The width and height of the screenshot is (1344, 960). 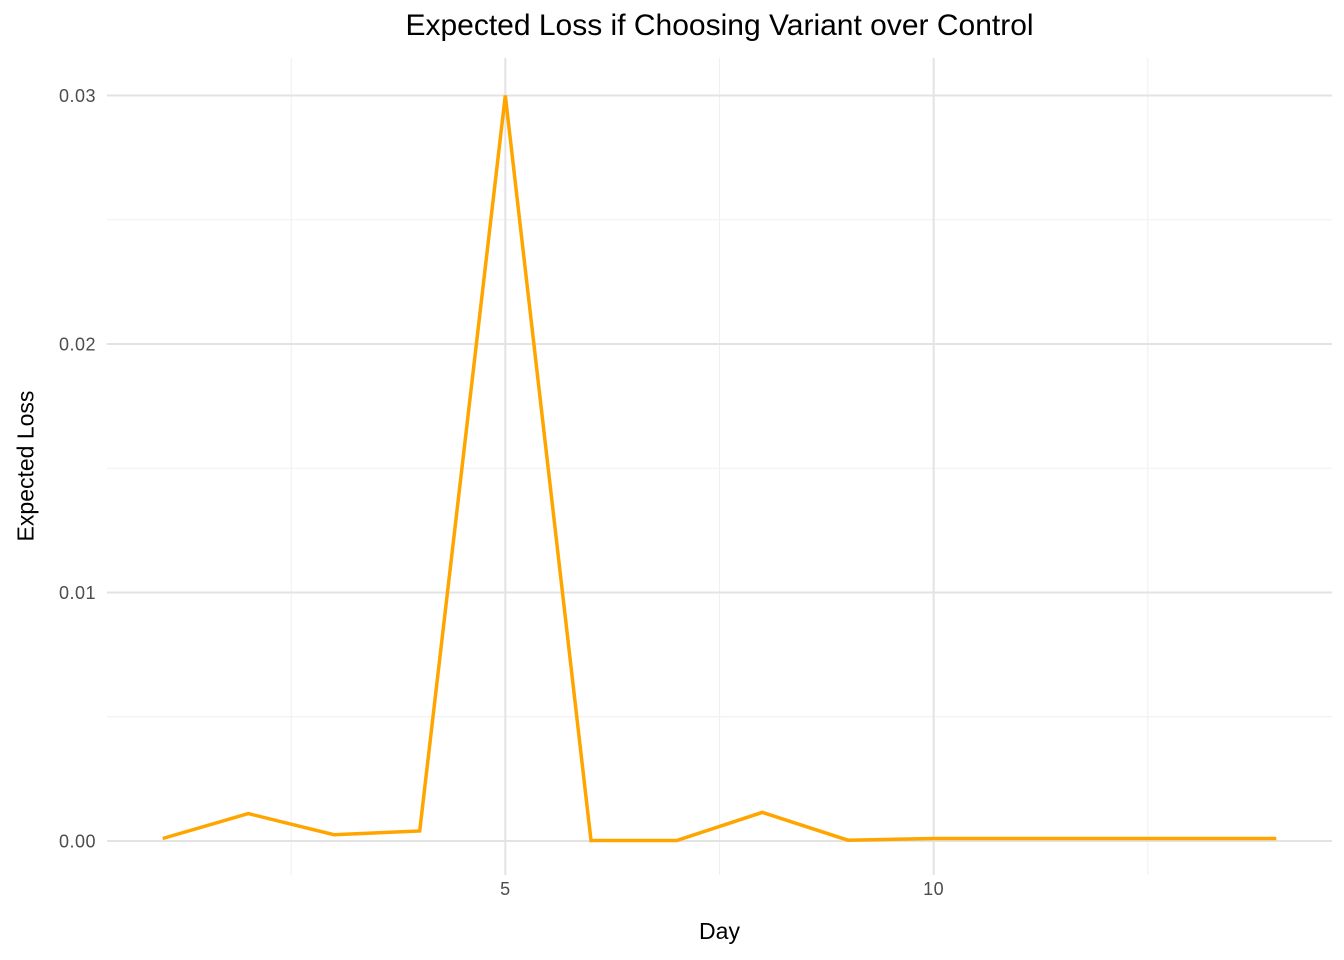 What do you see at coordinates (505, 889) in the screenshot?
I see `x-tick-label: 5` at bounding box center [505, 889].